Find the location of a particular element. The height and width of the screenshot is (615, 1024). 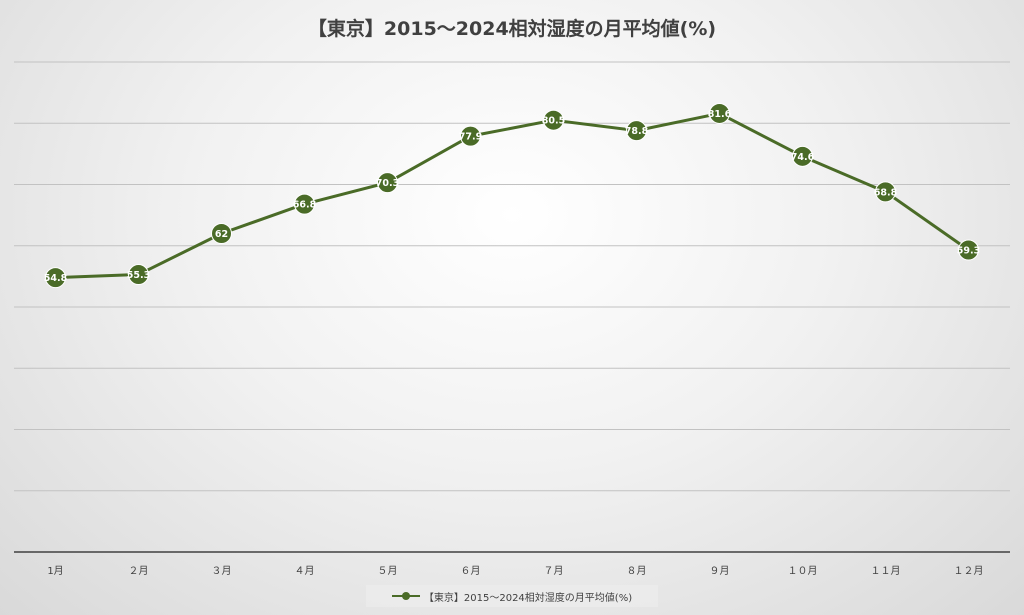

data-label: 77.9 is located at coordinates (470, 137).